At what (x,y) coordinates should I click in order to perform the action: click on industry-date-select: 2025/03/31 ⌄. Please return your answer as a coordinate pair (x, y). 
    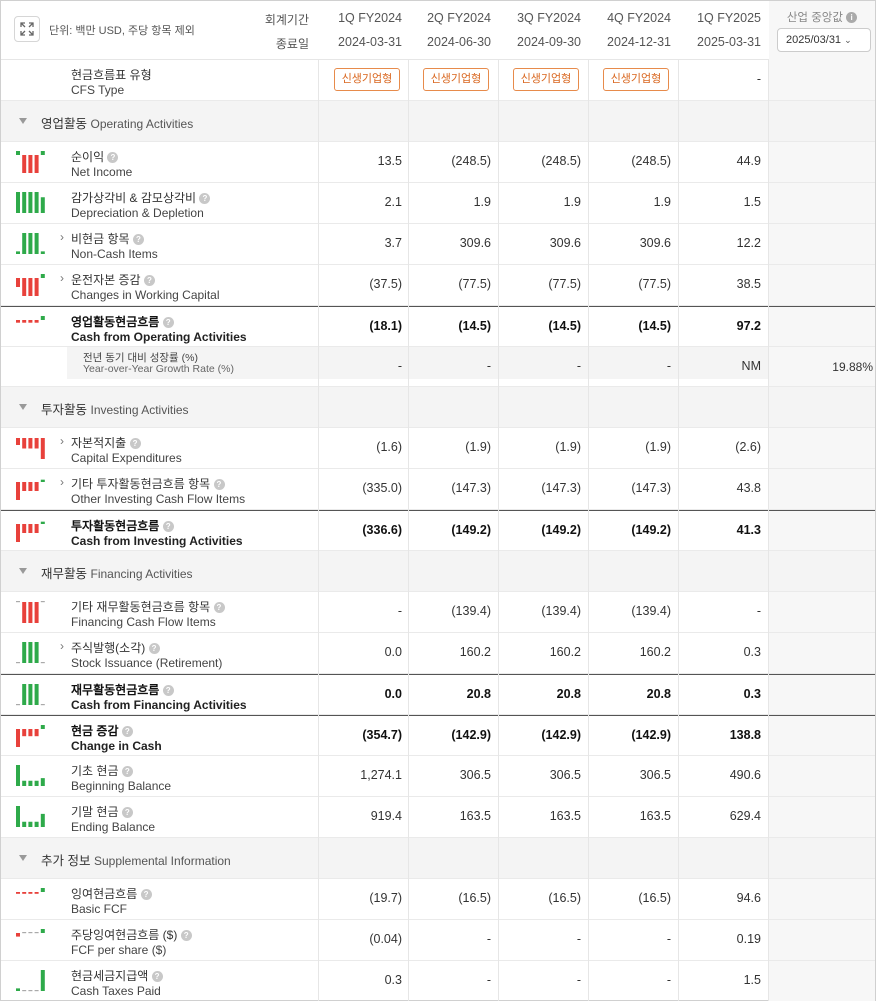
    Looking at the image, I should click on (824, 40).